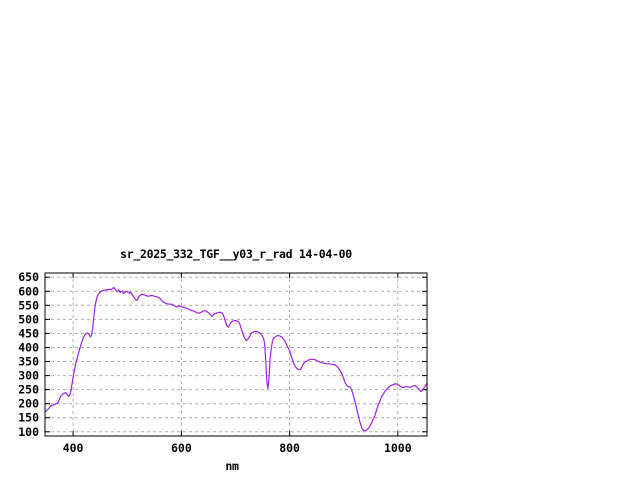 The width and height of the screenshot is (640, 480). What do you see at coordinates (398, 448) in the screenshot?
I see `x-tick-label: 1000` at bounding box center [398, 448].